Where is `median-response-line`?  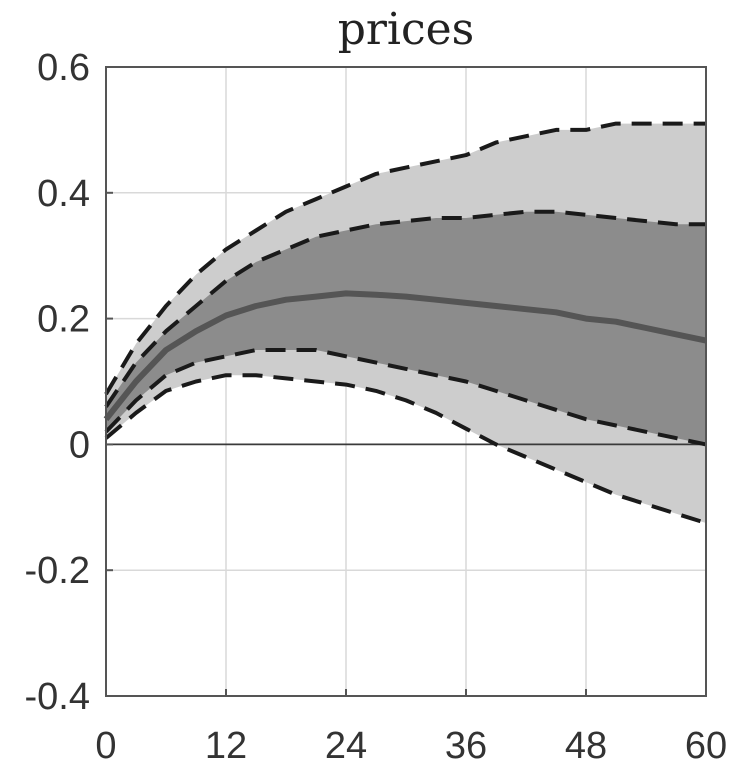
median-response-line is located at coordinates (405, 356).